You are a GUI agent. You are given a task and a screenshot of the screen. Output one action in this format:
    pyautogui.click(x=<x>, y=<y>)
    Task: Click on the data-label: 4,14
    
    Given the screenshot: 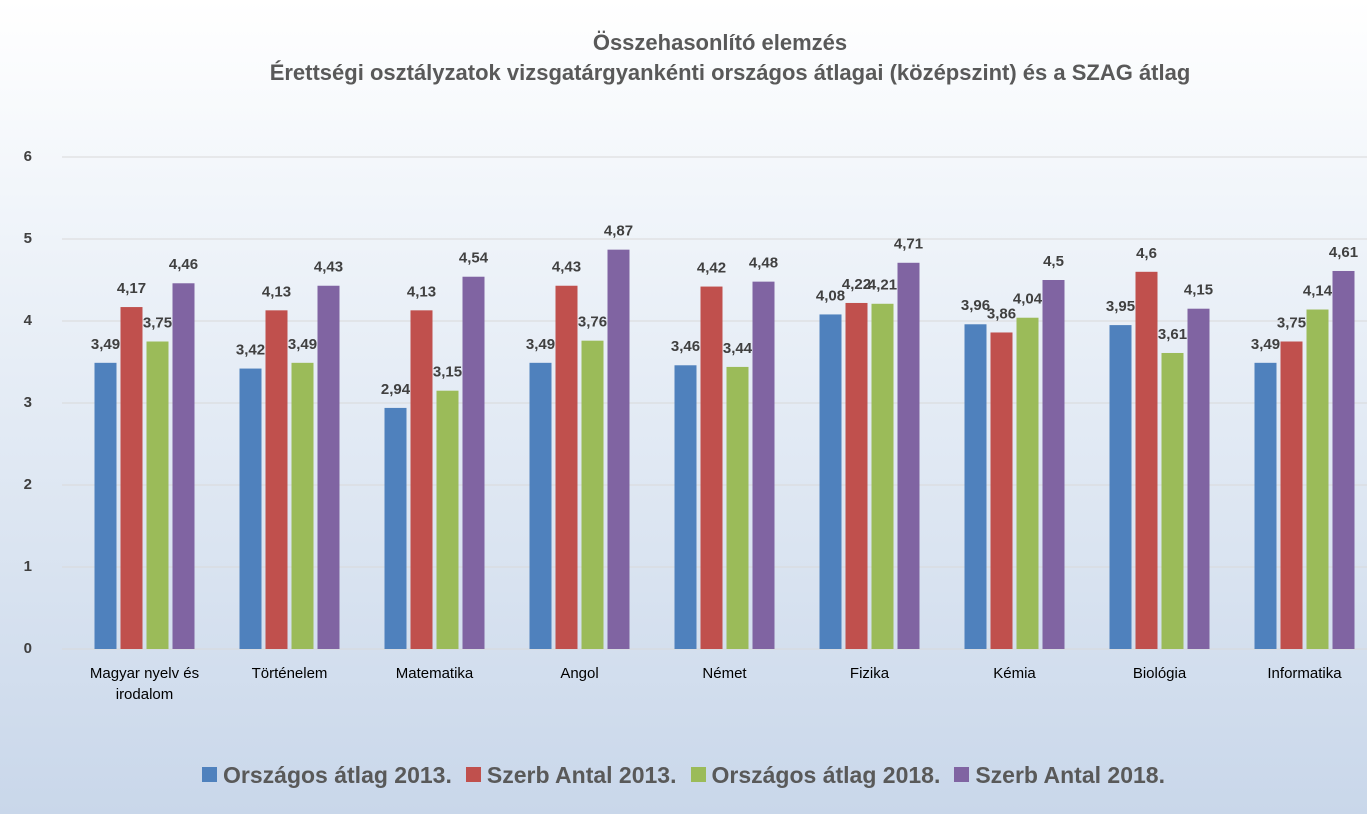 What is the action you would take?
    pyautogui.click(x=1318, y=290)
    